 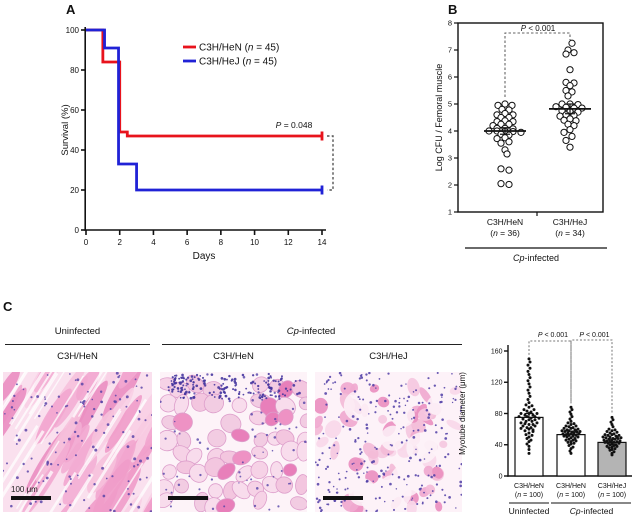 I want to click on svg-text: 100, so click(x=73, y=30).